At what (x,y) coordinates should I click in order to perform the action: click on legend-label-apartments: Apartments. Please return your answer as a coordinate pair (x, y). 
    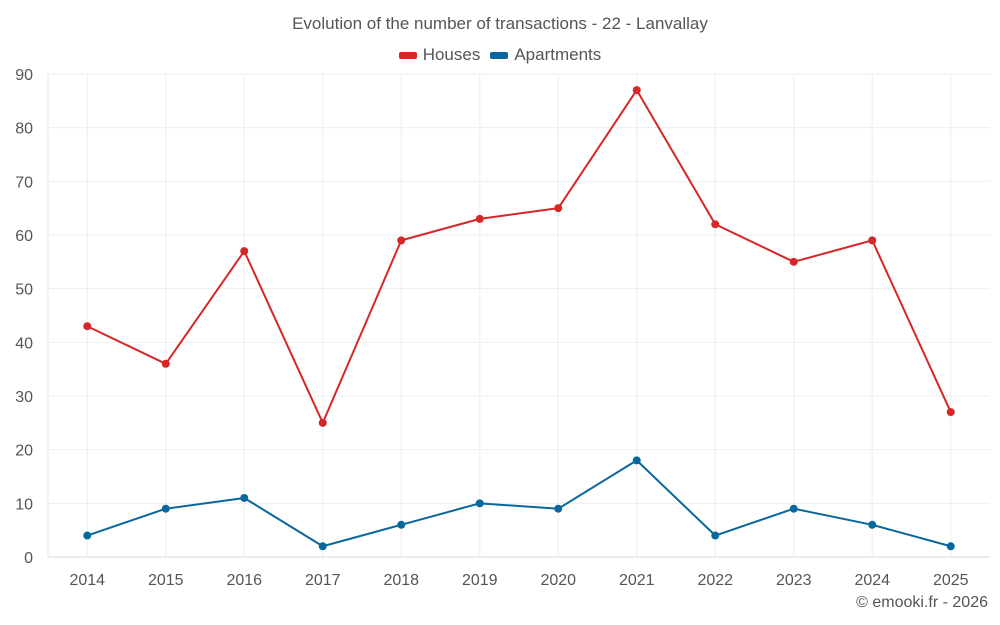
    Looking at the image, I should click on (558, 54).